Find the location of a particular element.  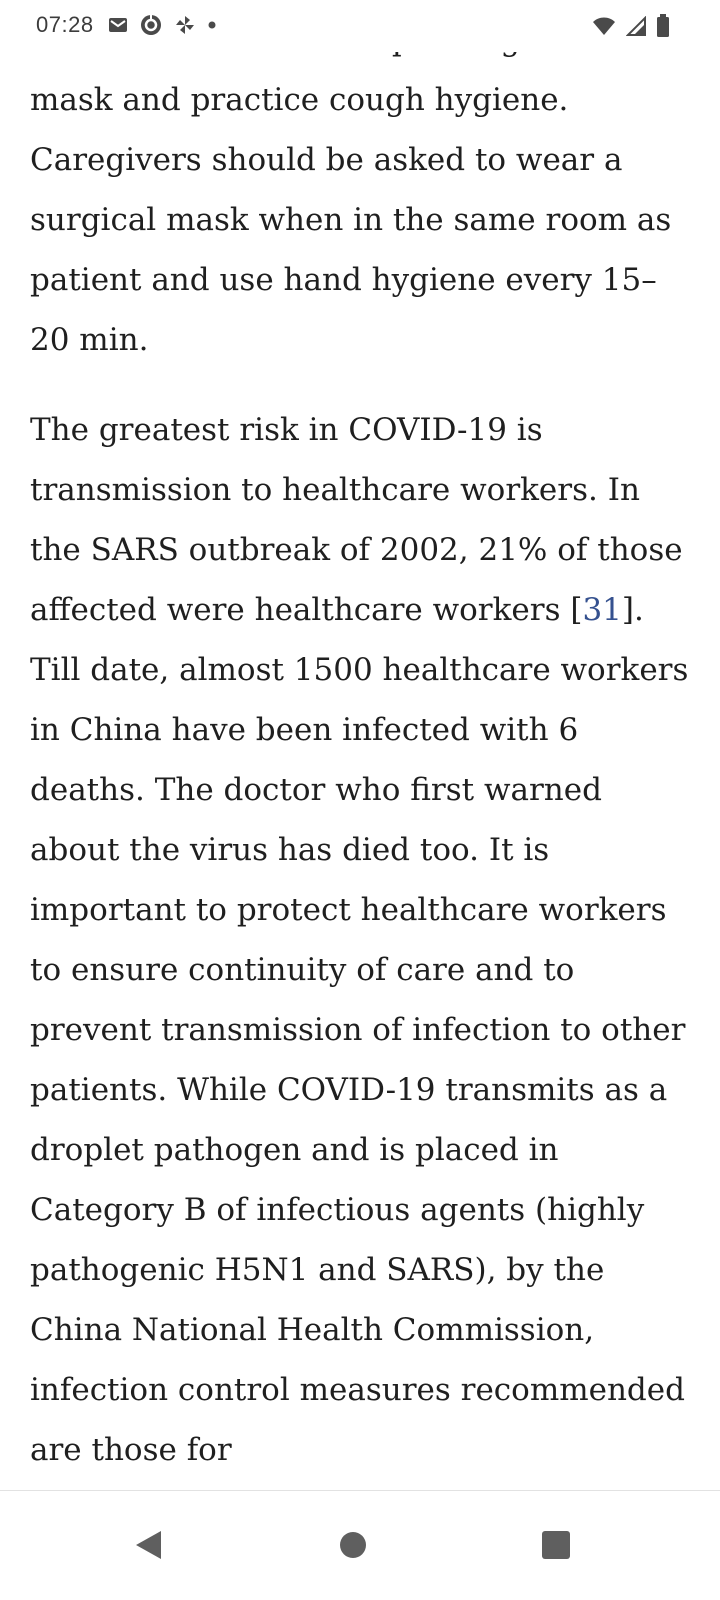

cellular-signal-icon is located at coordinates (636, 26).